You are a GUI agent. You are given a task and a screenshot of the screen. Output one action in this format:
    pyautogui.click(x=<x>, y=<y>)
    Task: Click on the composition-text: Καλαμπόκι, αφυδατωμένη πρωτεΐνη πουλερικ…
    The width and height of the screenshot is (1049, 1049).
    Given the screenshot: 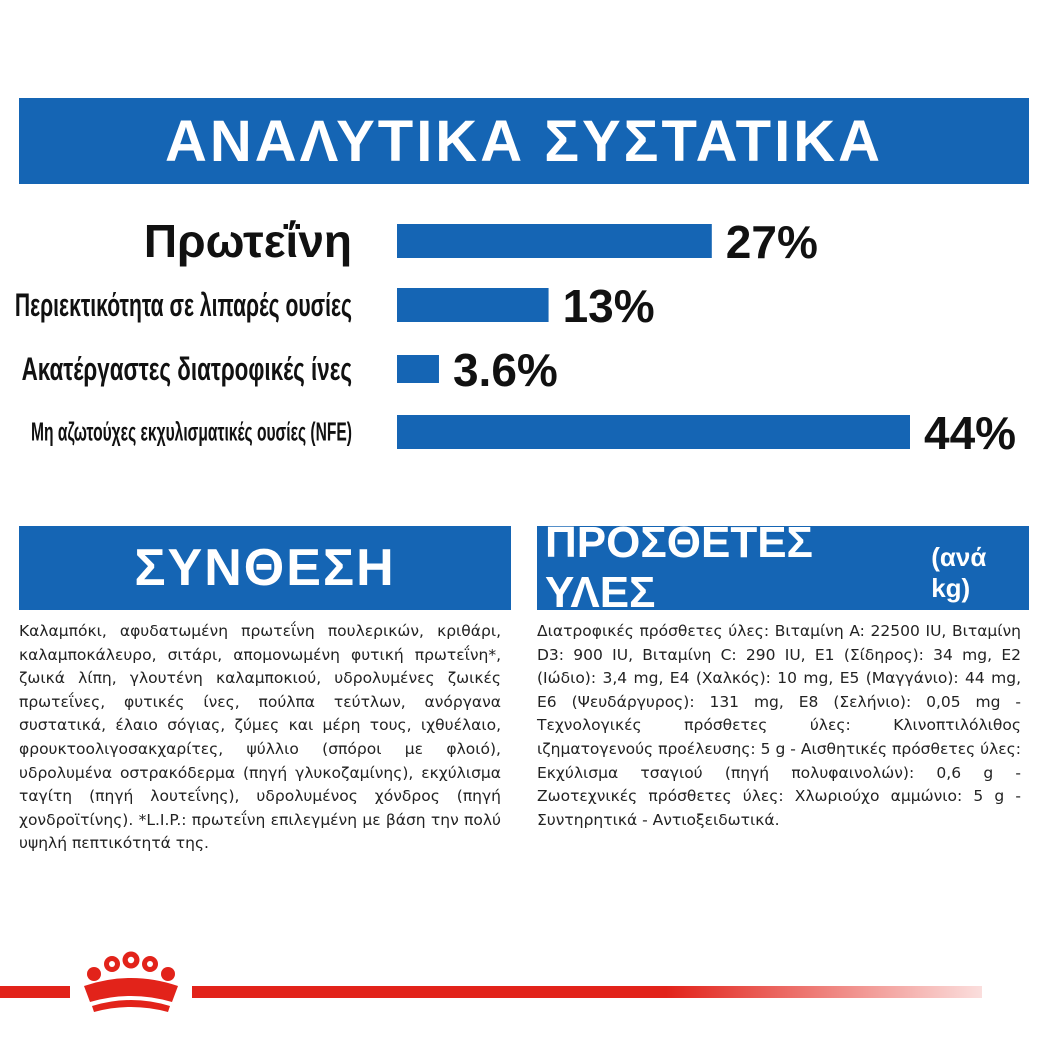 What is the action you would take?
    pyautogui.click(x=260, y=737)
    